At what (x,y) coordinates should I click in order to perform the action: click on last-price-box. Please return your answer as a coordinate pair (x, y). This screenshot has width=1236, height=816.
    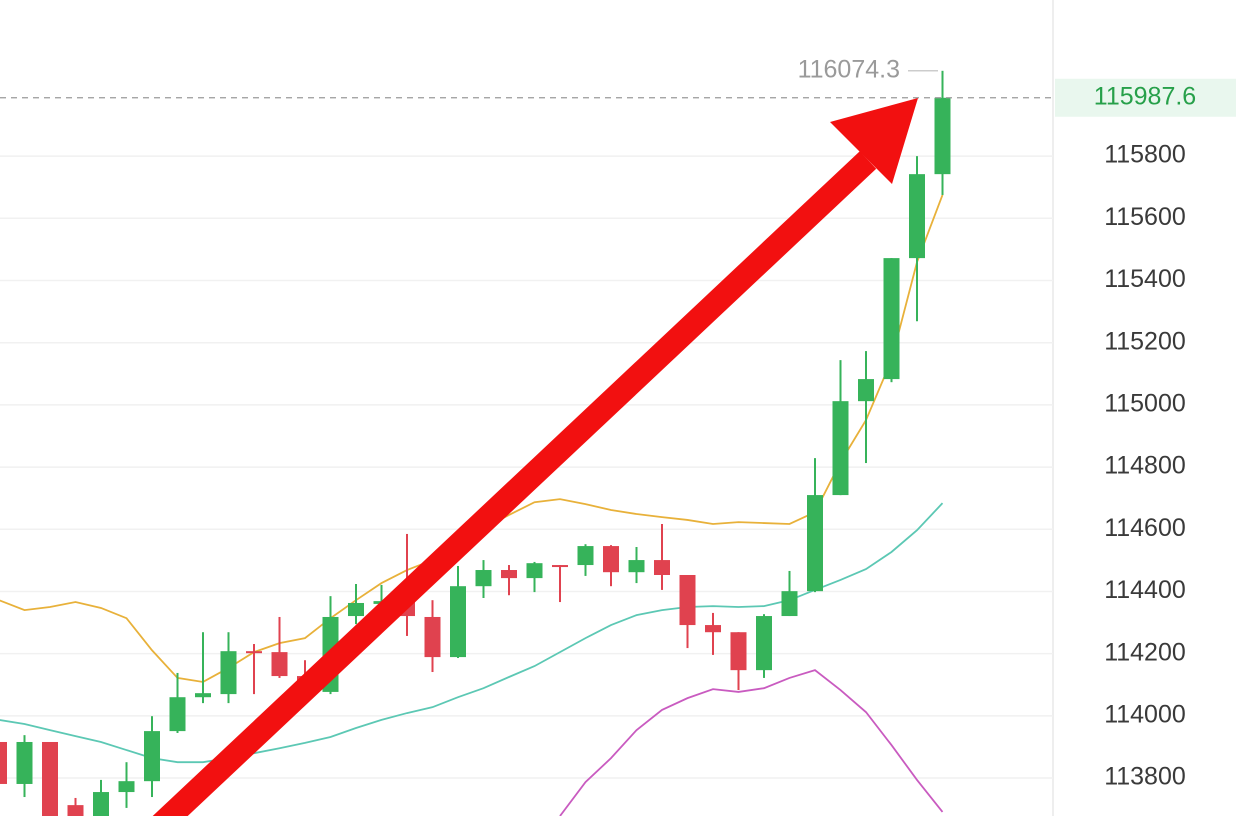
    Looking at the image, I should click on (1145, 97).